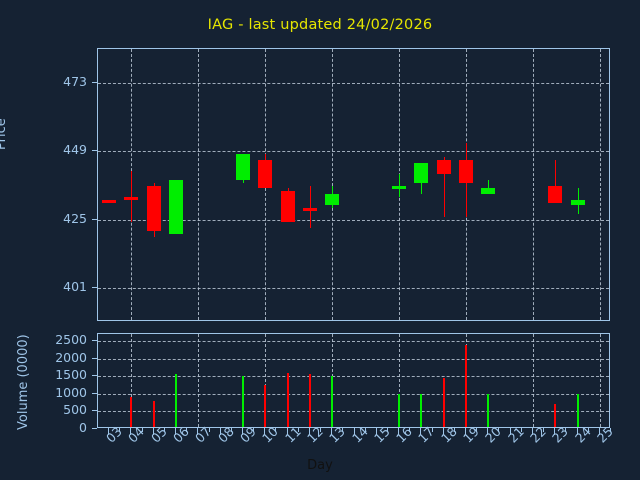 Image resolution: width=640 pixels, height=480 pixels. I want to click on volume-tick-label: 1000, so click(71, 392).